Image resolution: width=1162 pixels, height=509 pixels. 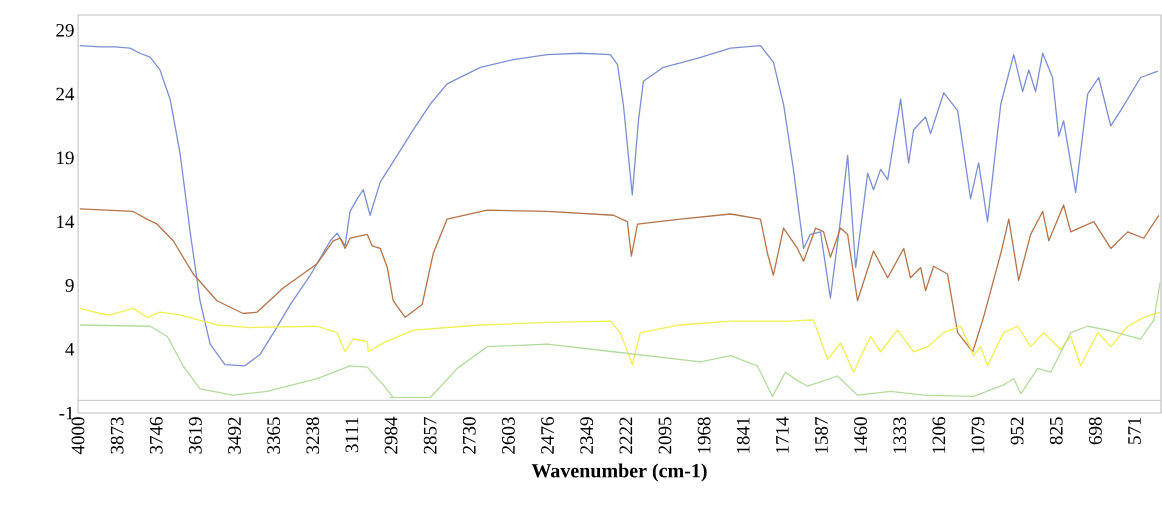 I want to click on y-tick-label: 29, so click(x=65, y=30).